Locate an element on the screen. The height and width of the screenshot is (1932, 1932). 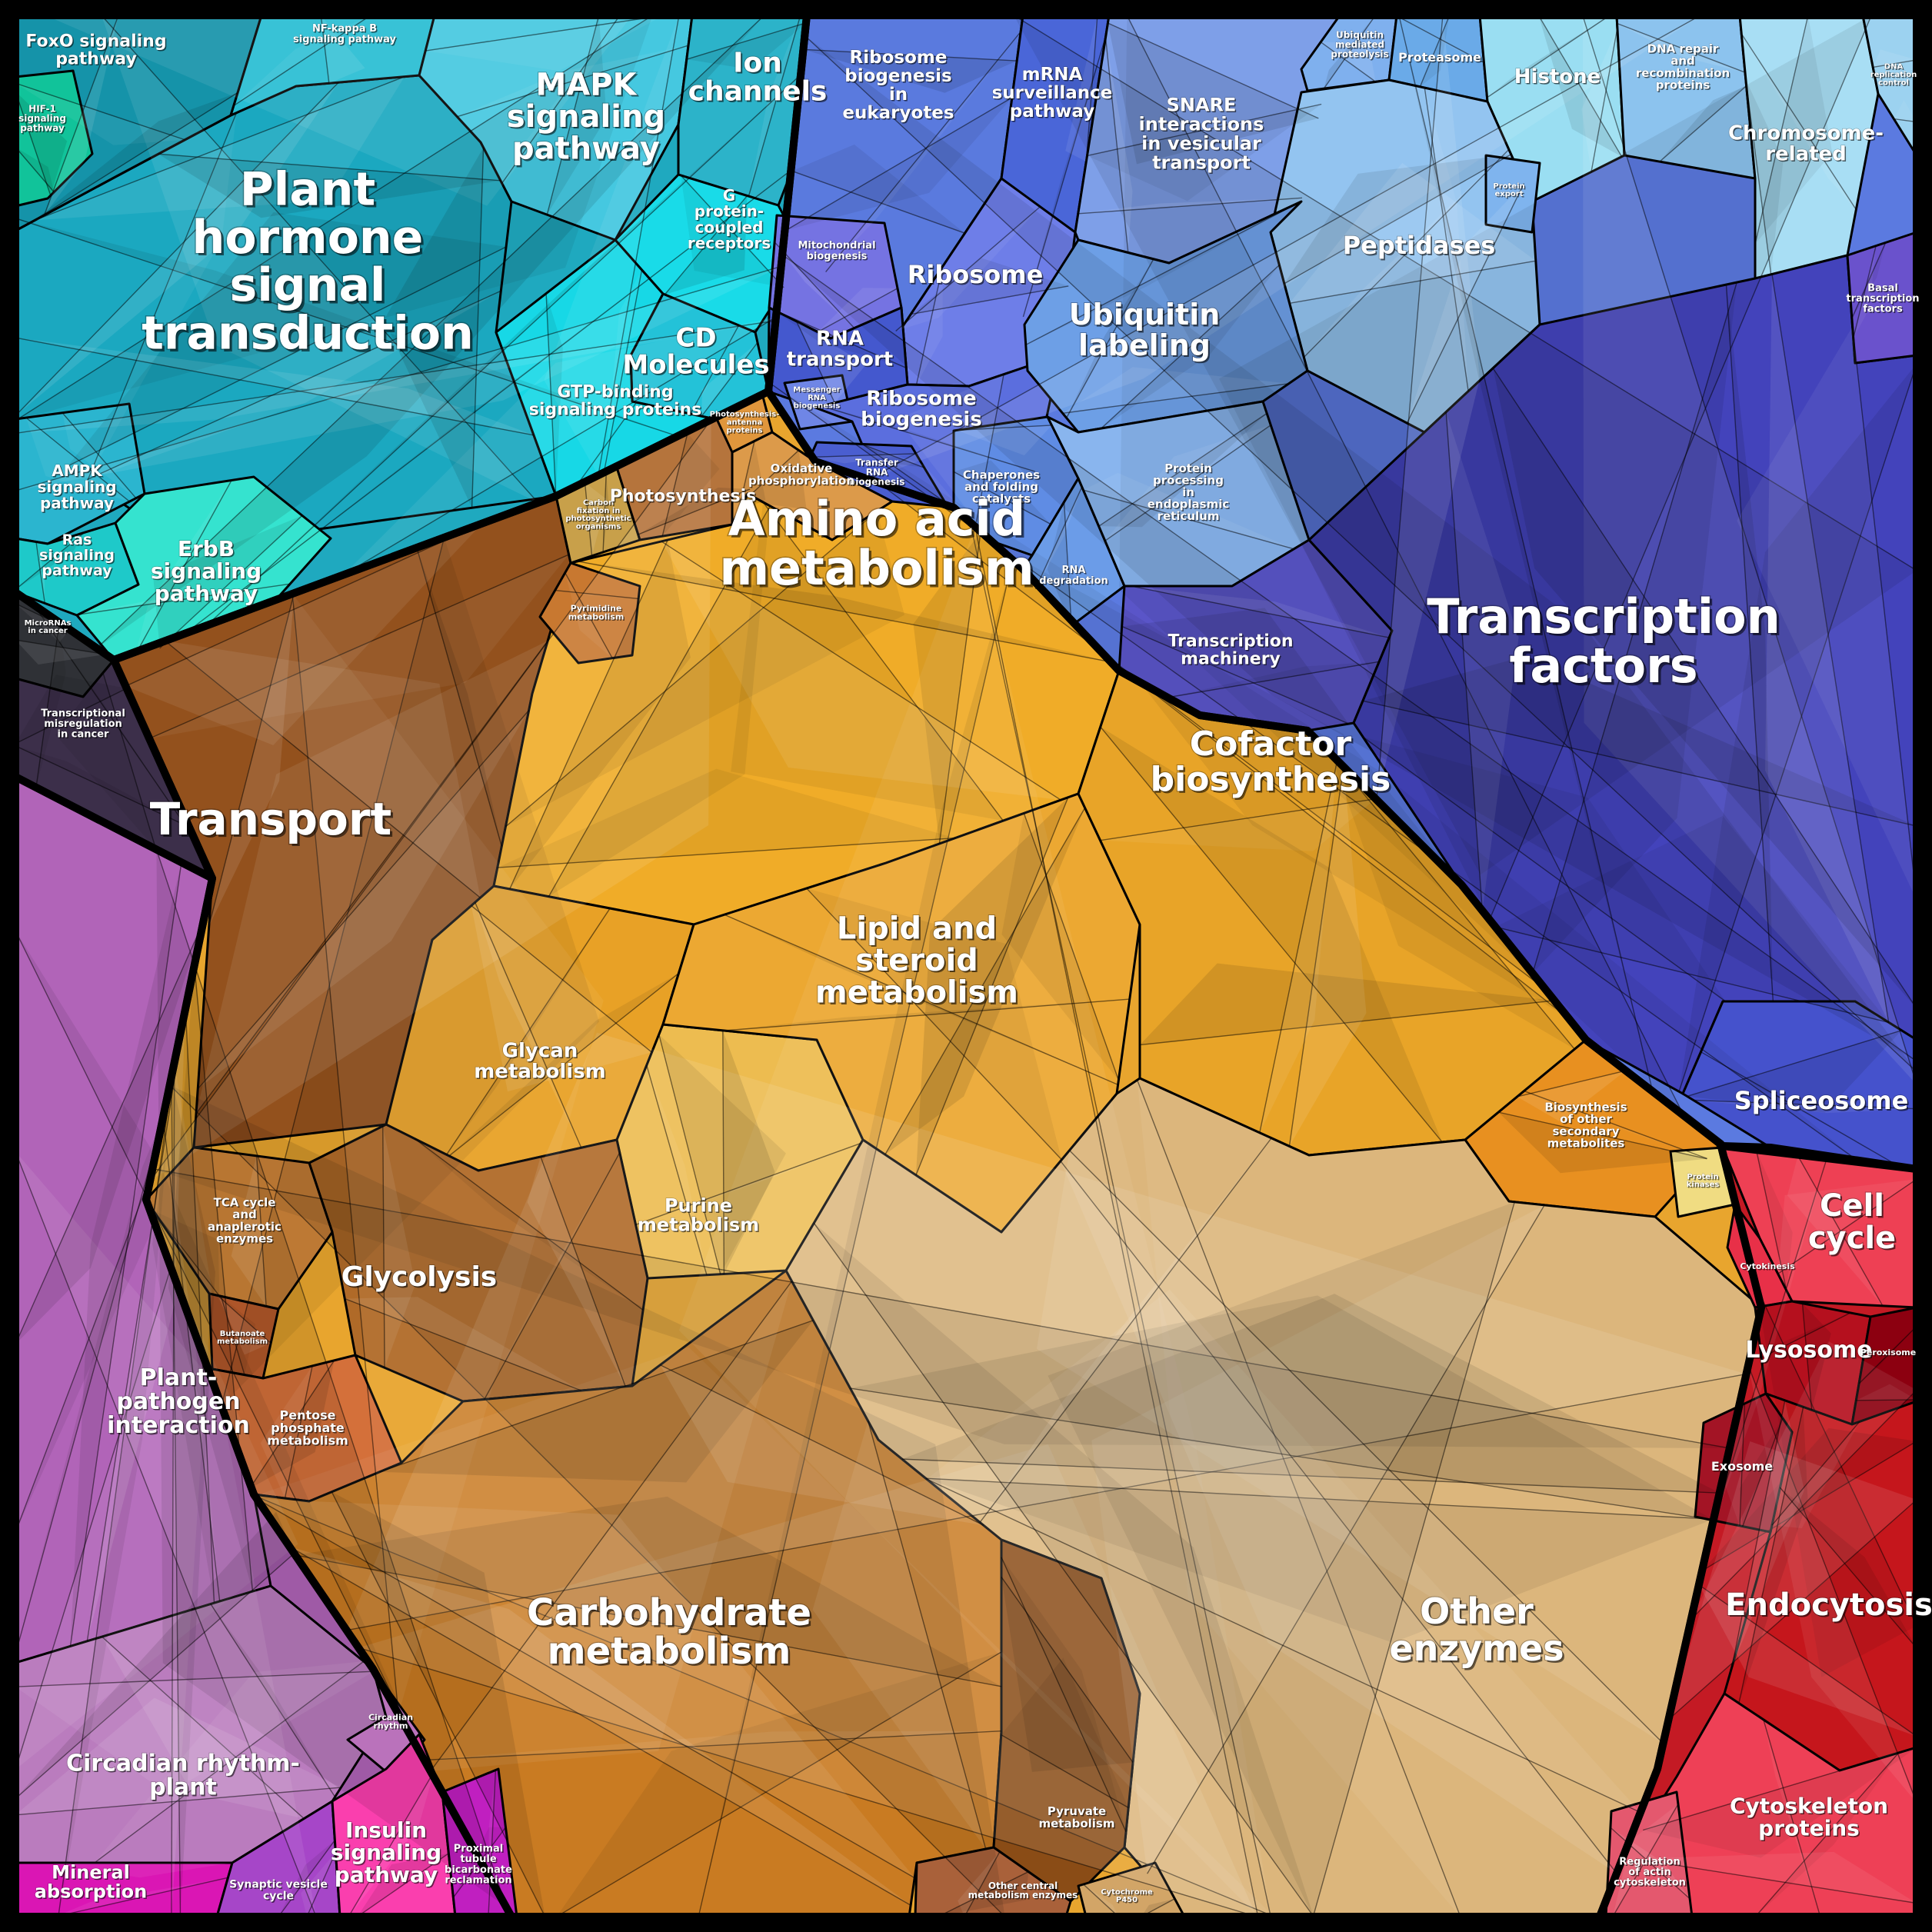
label-line: AMPK is located at coordinates (77, 470).